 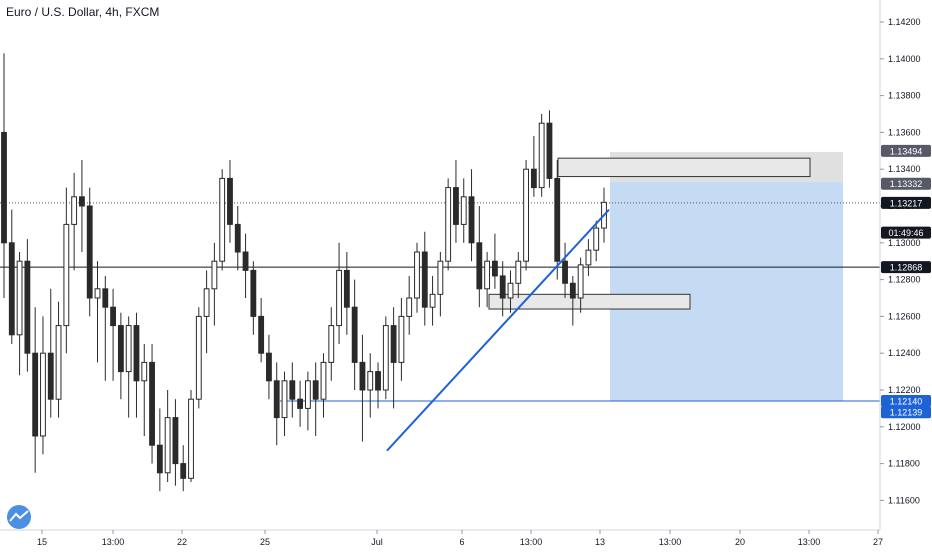 What do you see at coordinates (726, 291) in the screenshot?
I see `position-target-zone` at bounding box center [726, 291].